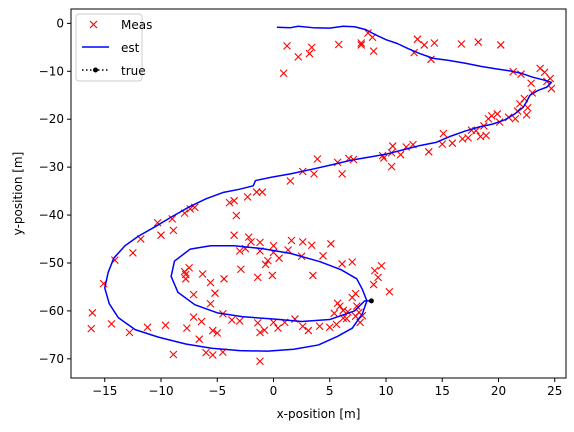  I want to click on legend-marker-meas, so click(93, 24).